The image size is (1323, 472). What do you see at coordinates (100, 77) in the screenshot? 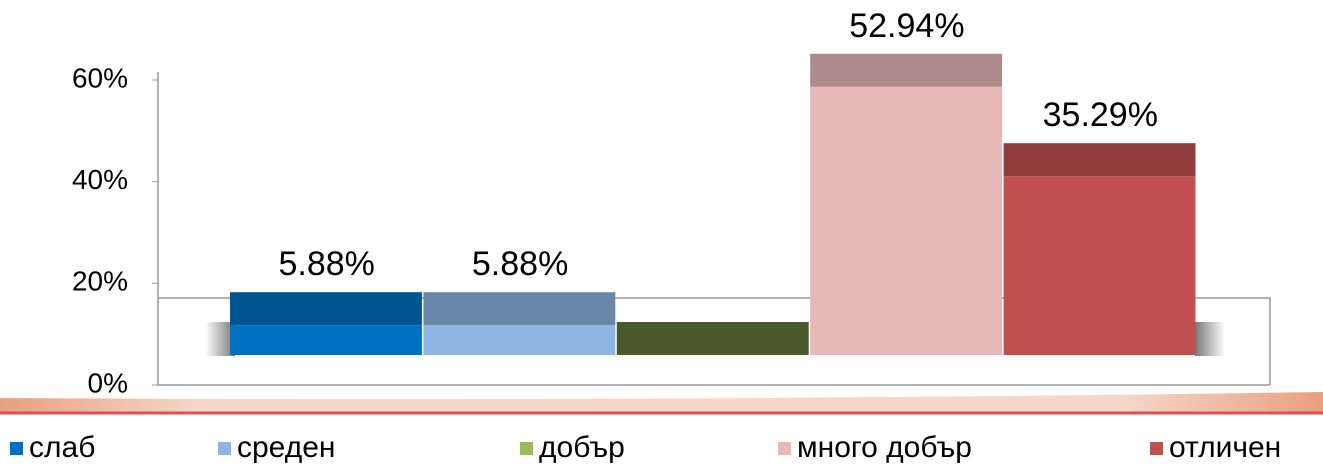
I see `y-tick-label: 60%` at bounding box center [100, 77].